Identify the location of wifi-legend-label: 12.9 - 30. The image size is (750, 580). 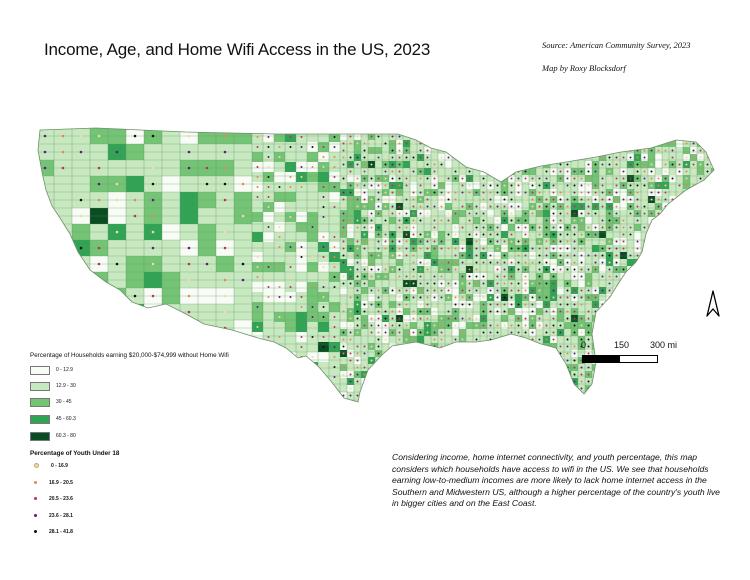
(66, 386).